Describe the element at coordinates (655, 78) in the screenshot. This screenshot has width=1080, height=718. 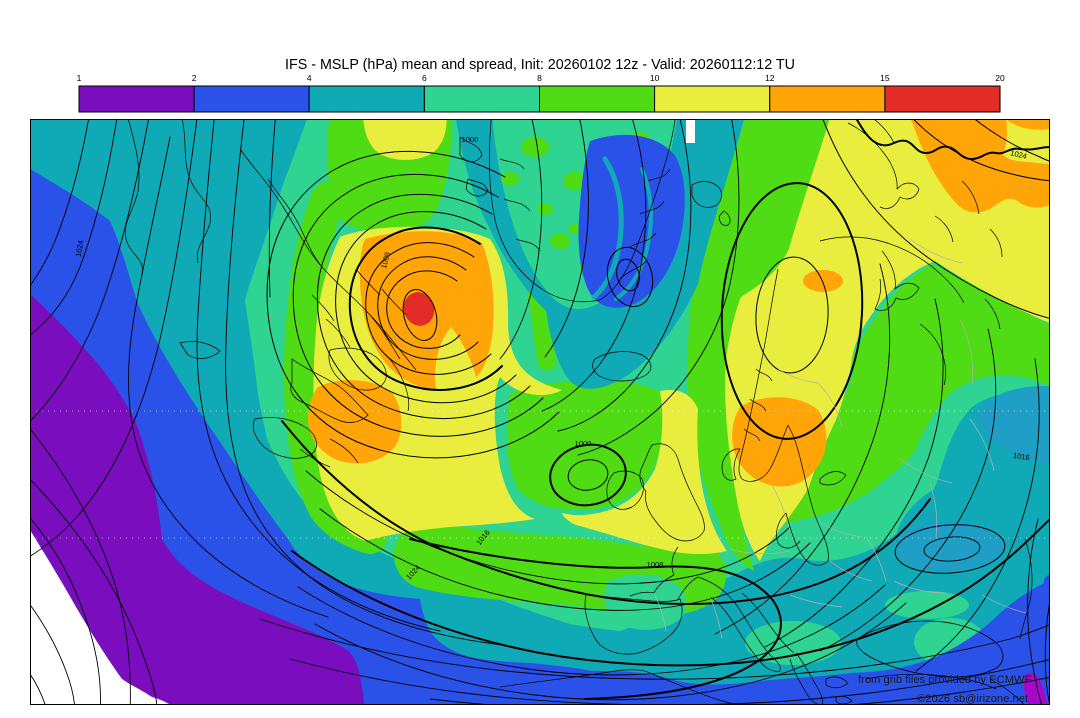
I see `svg-text: 10` at that location.